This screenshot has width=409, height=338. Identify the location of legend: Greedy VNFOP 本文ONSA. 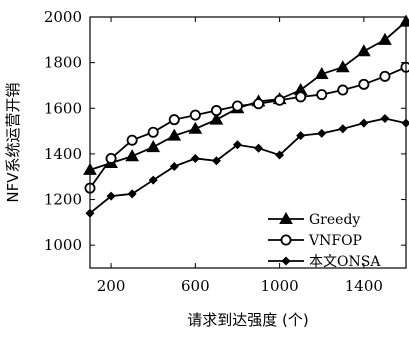
(324, 240).